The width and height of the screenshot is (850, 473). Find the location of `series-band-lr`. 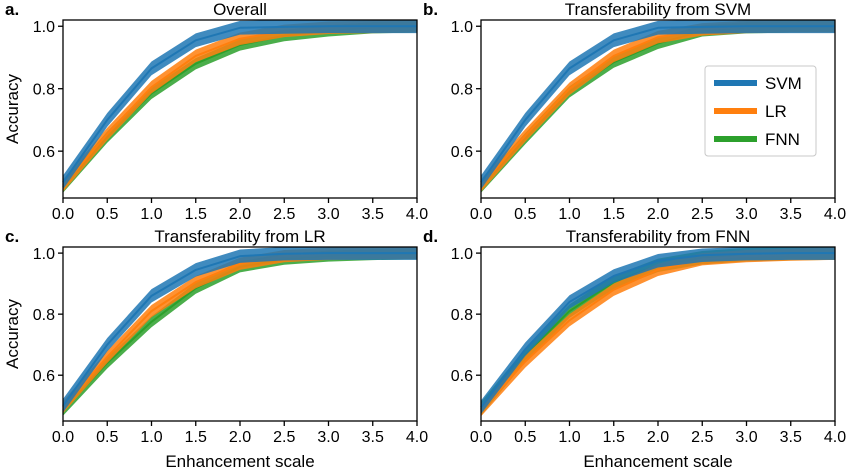

series-band-lr is located at coordinates (658, 332).